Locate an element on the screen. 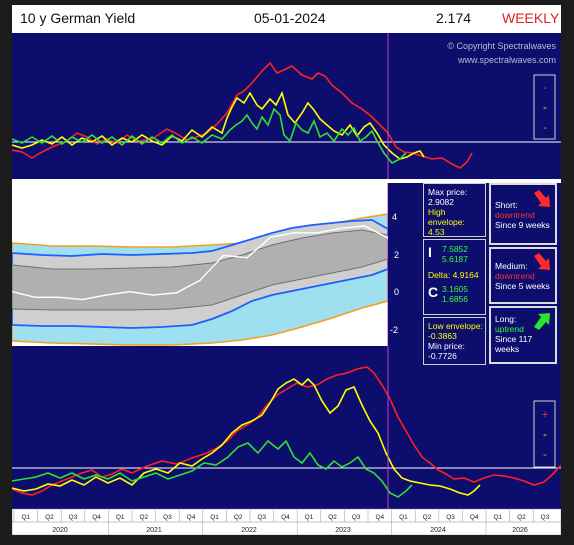 The image size is (574, 545). high-envelope-value: 4.53 is located at coordinates (436, 232).